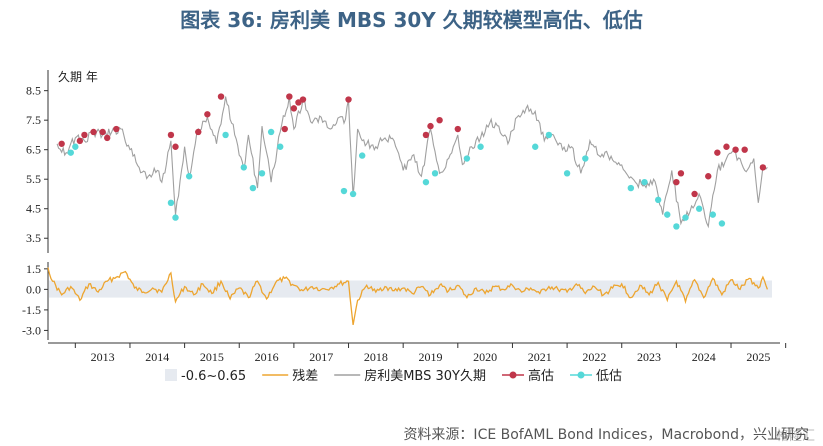 This screenshot has width=823, height=446. Describe the element at coordinates (290, 376) in the screenshot. I see `legend-item-residual: 残差` at that location.